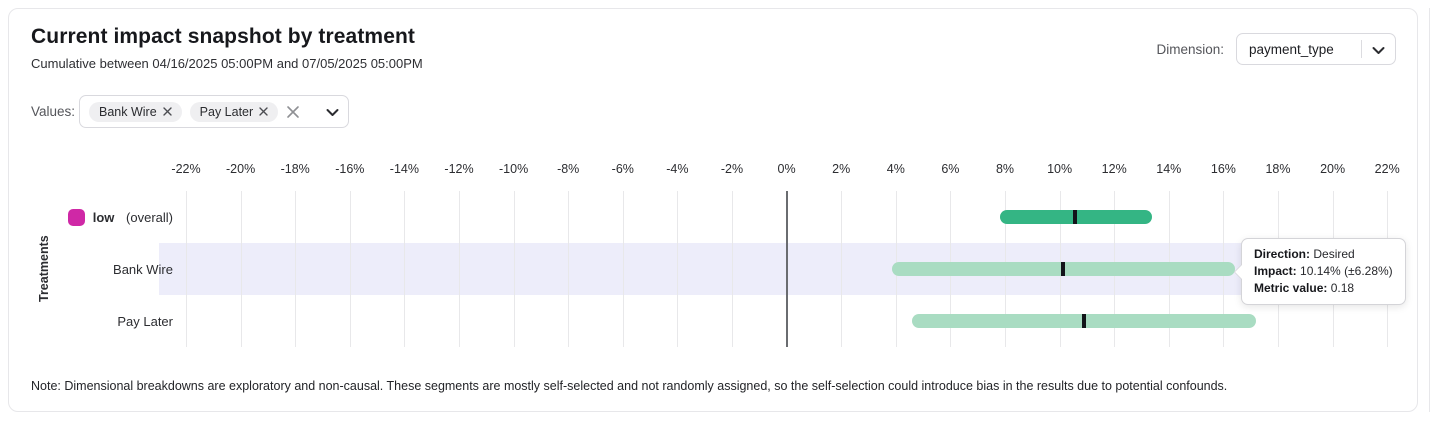 The width and height of the screenshot is (1434, 423). What do you see at coordinates (293, 112) in the screenshot?
I see `clear-all-icon` at bounding box center [293, 112].